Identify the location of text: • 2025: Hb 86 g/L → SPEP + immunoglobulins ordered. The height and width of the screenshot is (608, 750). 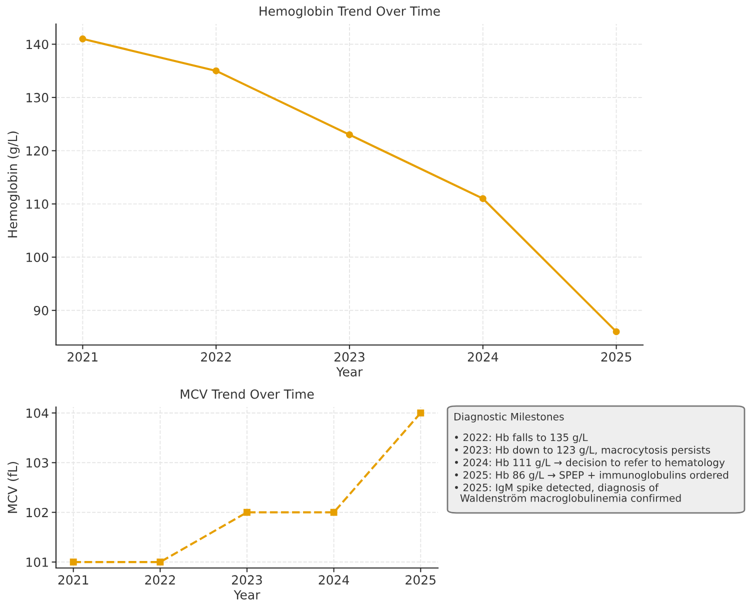
(591, 475).